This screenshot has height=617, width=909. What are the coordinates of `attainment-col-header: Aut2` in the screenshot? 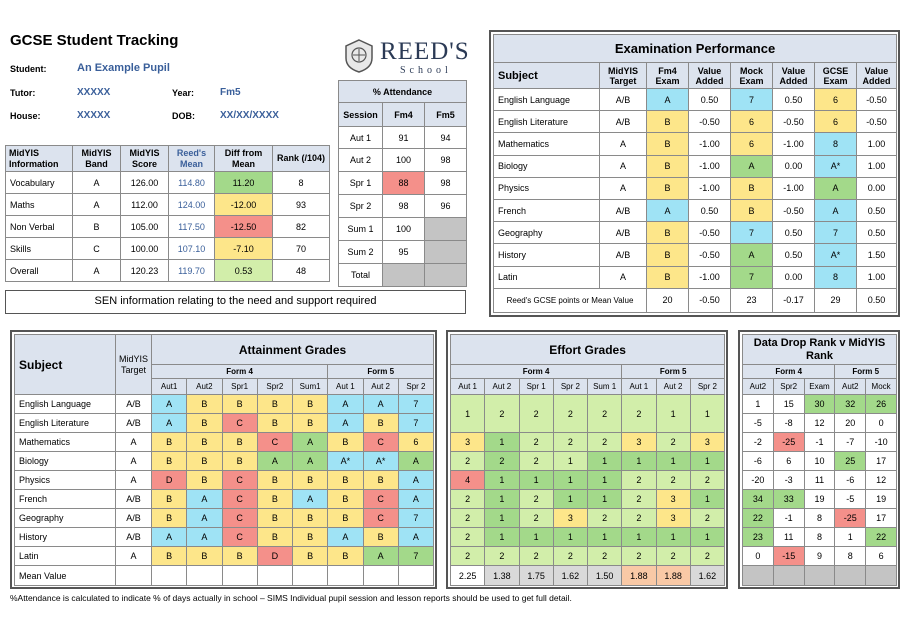 It's located at (204, 386).